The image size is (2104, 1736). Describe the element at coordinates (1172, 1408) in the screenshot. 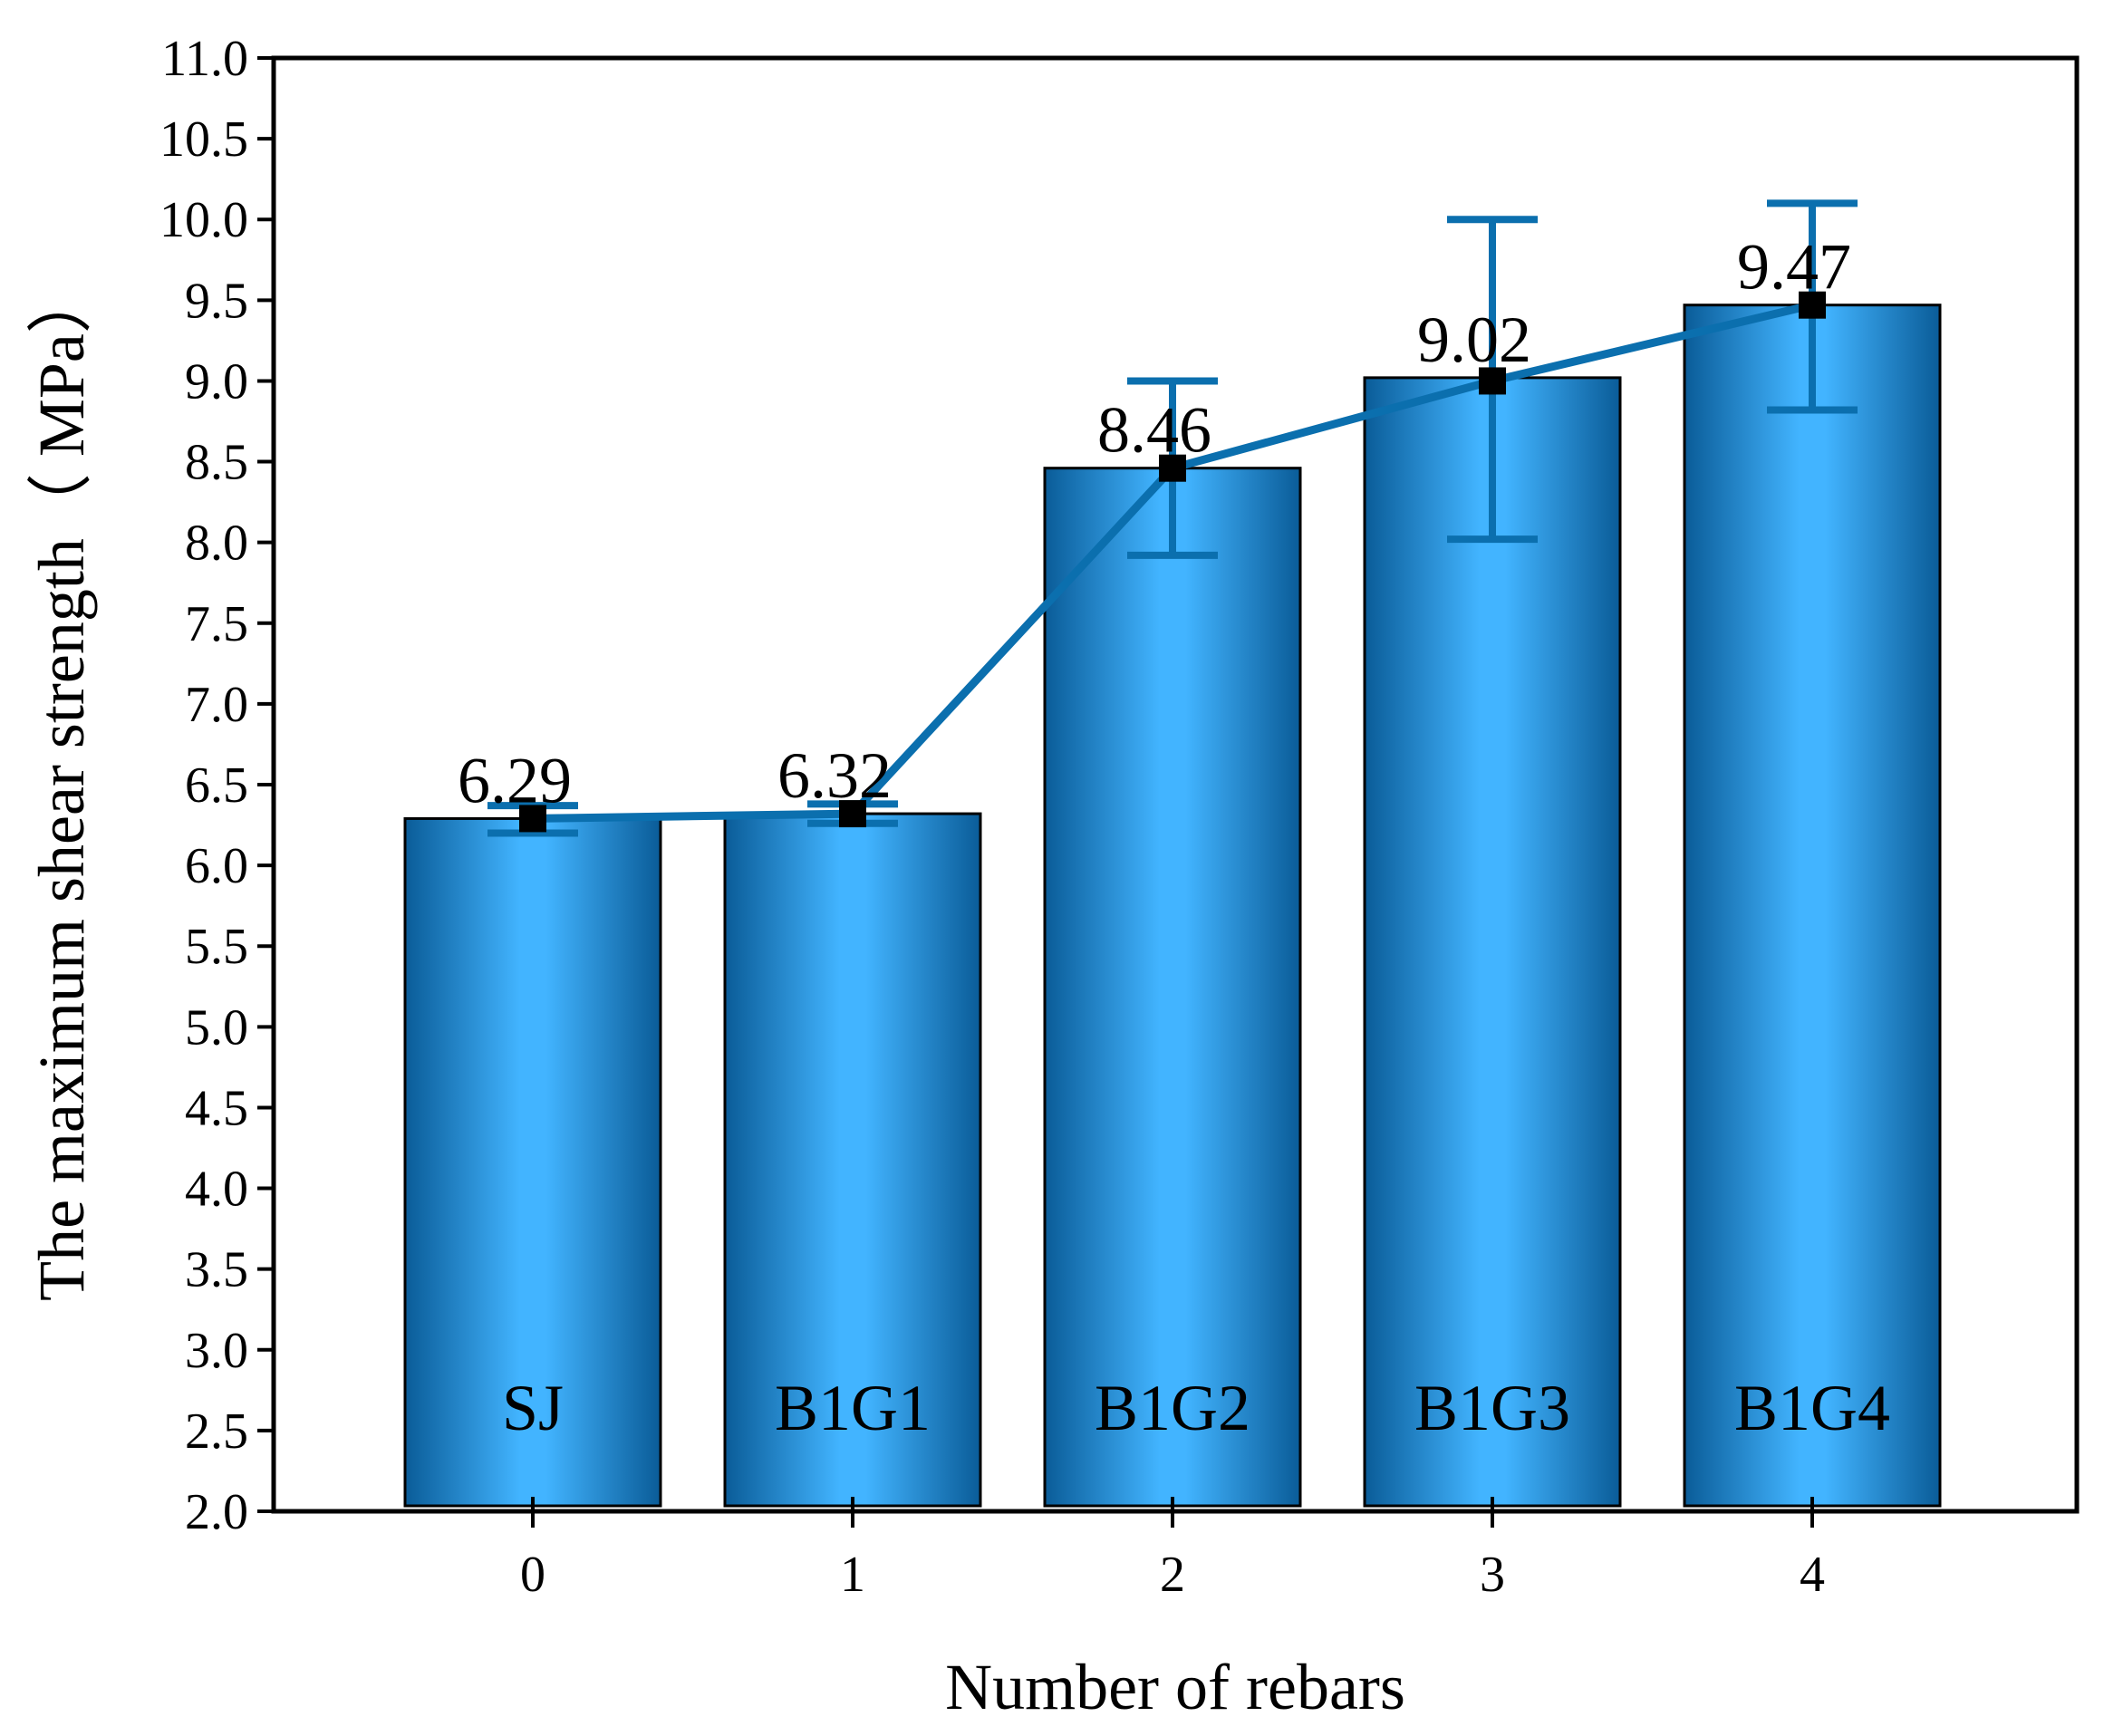

I see `bar-name-label: B1G2` at that location.